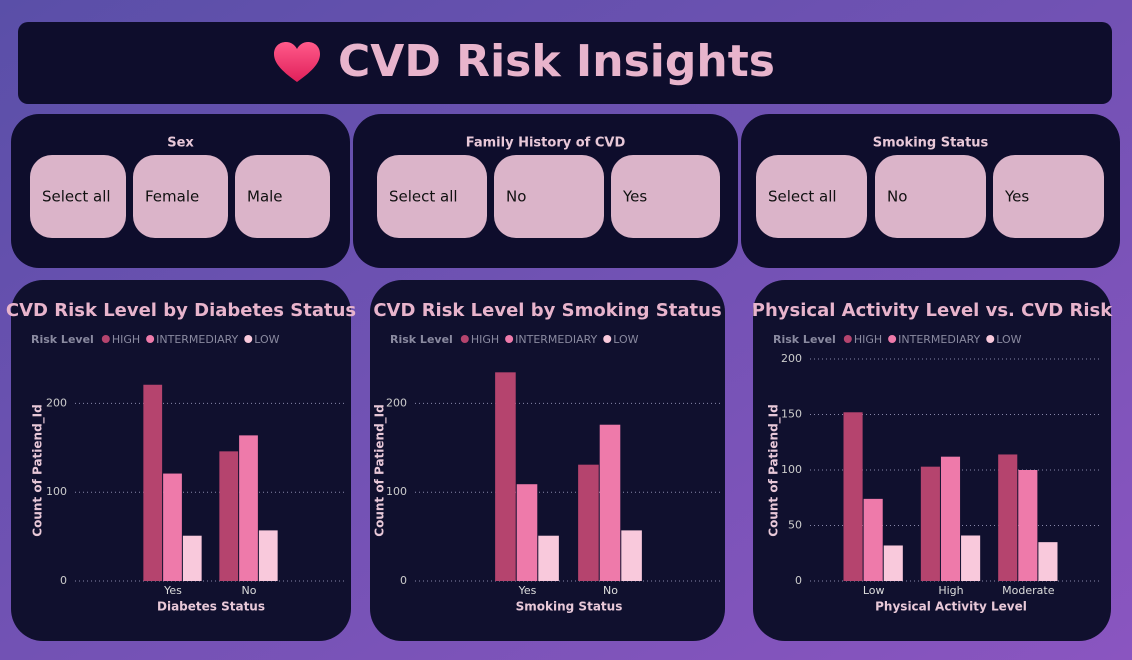  What do you see at coordinates (547, 310) in the screenshot?
I see `chart-title: CVD Risk Level by Smoking Status` at bounding box center [547, 310].